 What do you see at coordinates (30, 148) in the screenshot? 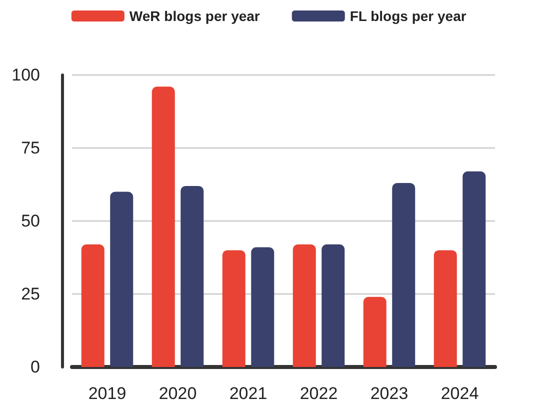
I see `y-tick-label: 75` at bounding box center [30, 148].